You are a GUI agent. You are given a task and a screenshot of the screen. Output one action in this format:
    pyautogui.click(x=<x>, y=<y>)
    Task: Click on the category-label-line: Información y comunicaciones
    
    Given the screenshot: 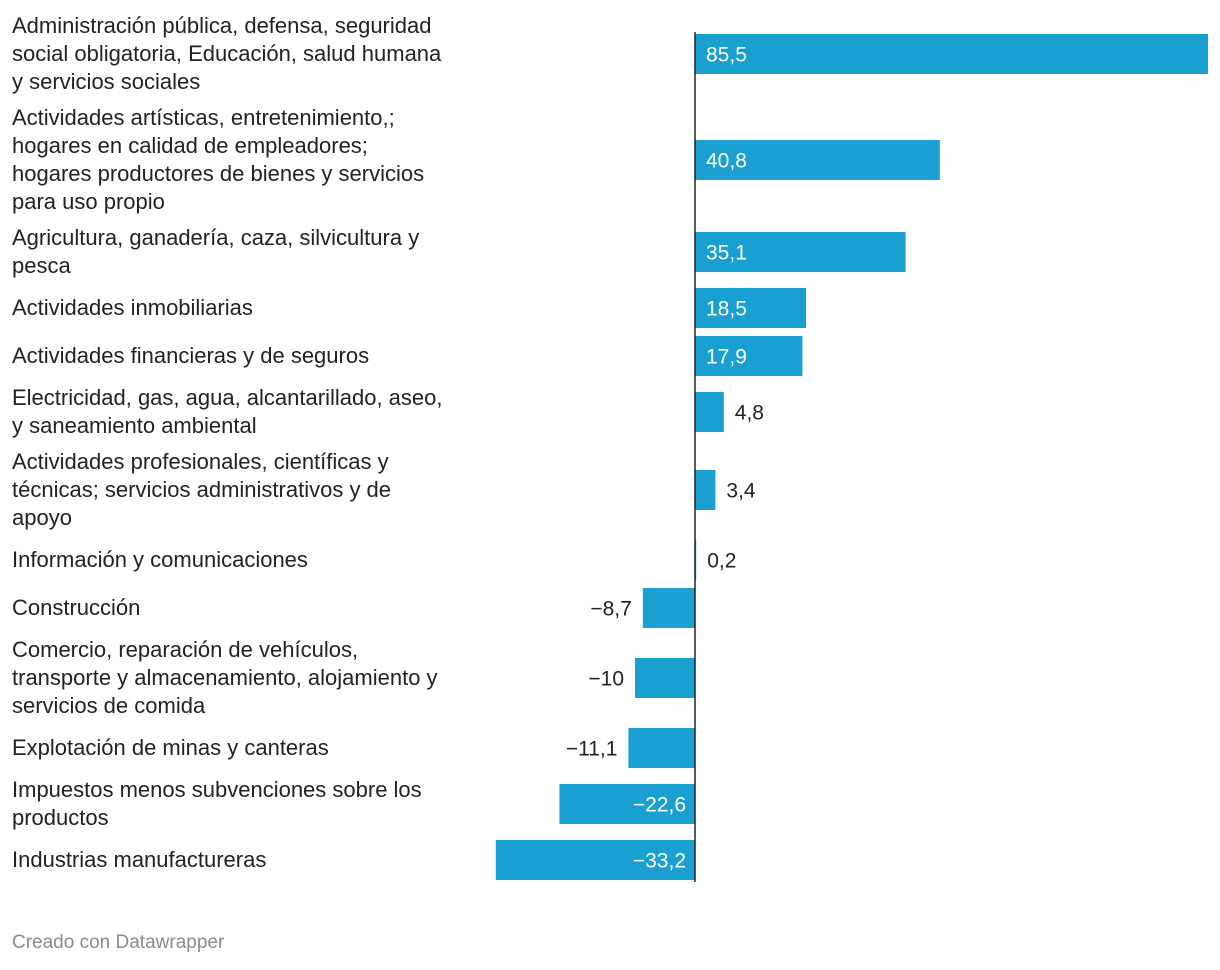 What is the action you would take?
    pyautogui.click(x=160, y=559)
    